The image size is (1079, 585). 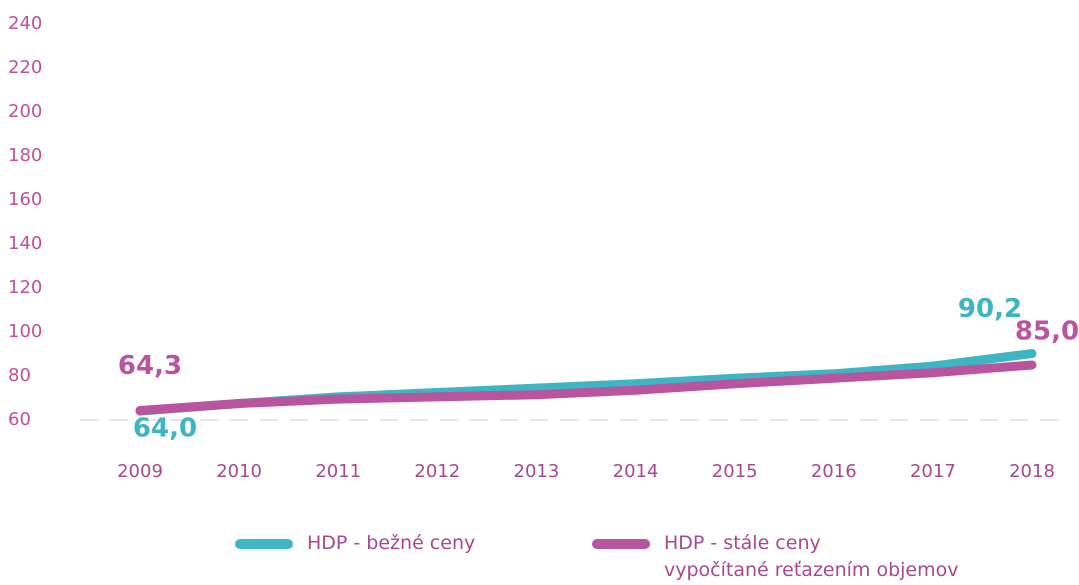 What do you see at coordinates (933, 471) in the screenshot?
I see `x-tick-label: 2017` at bounding box center [933, 471].